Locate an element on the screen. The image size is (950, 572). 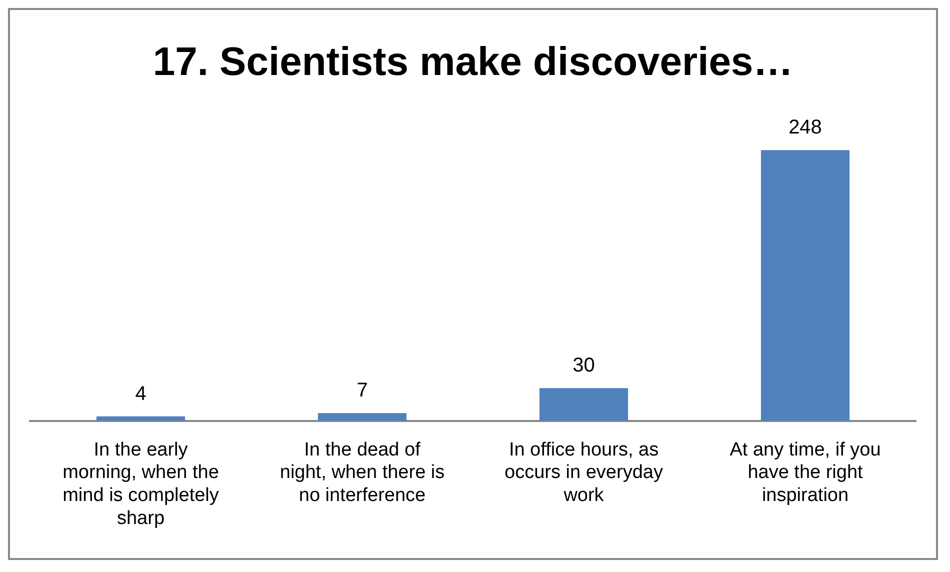
data-label: 30 is located at coordinates (583, 365).